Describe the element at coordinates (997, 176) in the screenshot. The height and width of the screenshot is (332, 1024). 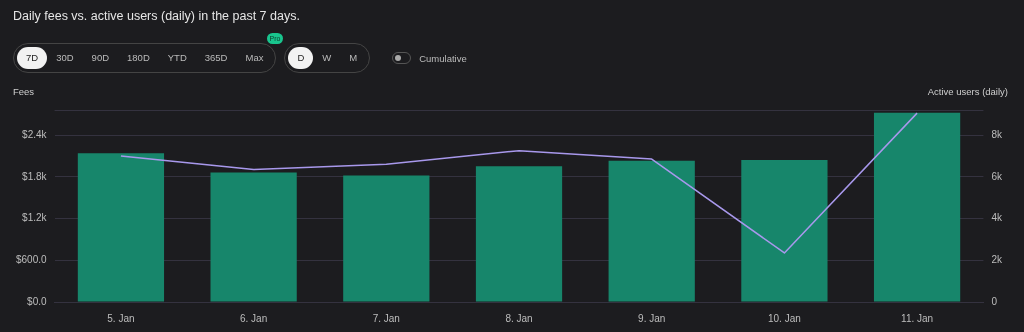
I see `y2-tick-label: 6k` at that location.